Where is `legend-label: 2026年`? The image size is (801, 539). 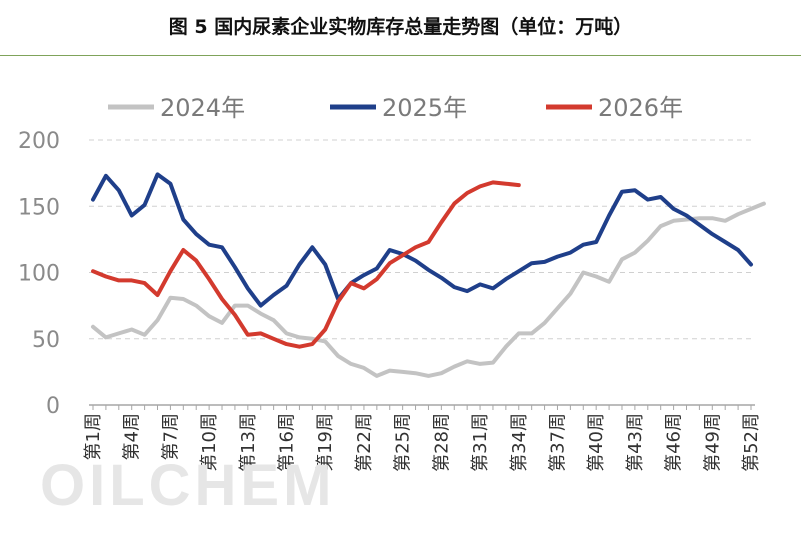 legend-label: 2026年 is located at coordinates (640, 108).